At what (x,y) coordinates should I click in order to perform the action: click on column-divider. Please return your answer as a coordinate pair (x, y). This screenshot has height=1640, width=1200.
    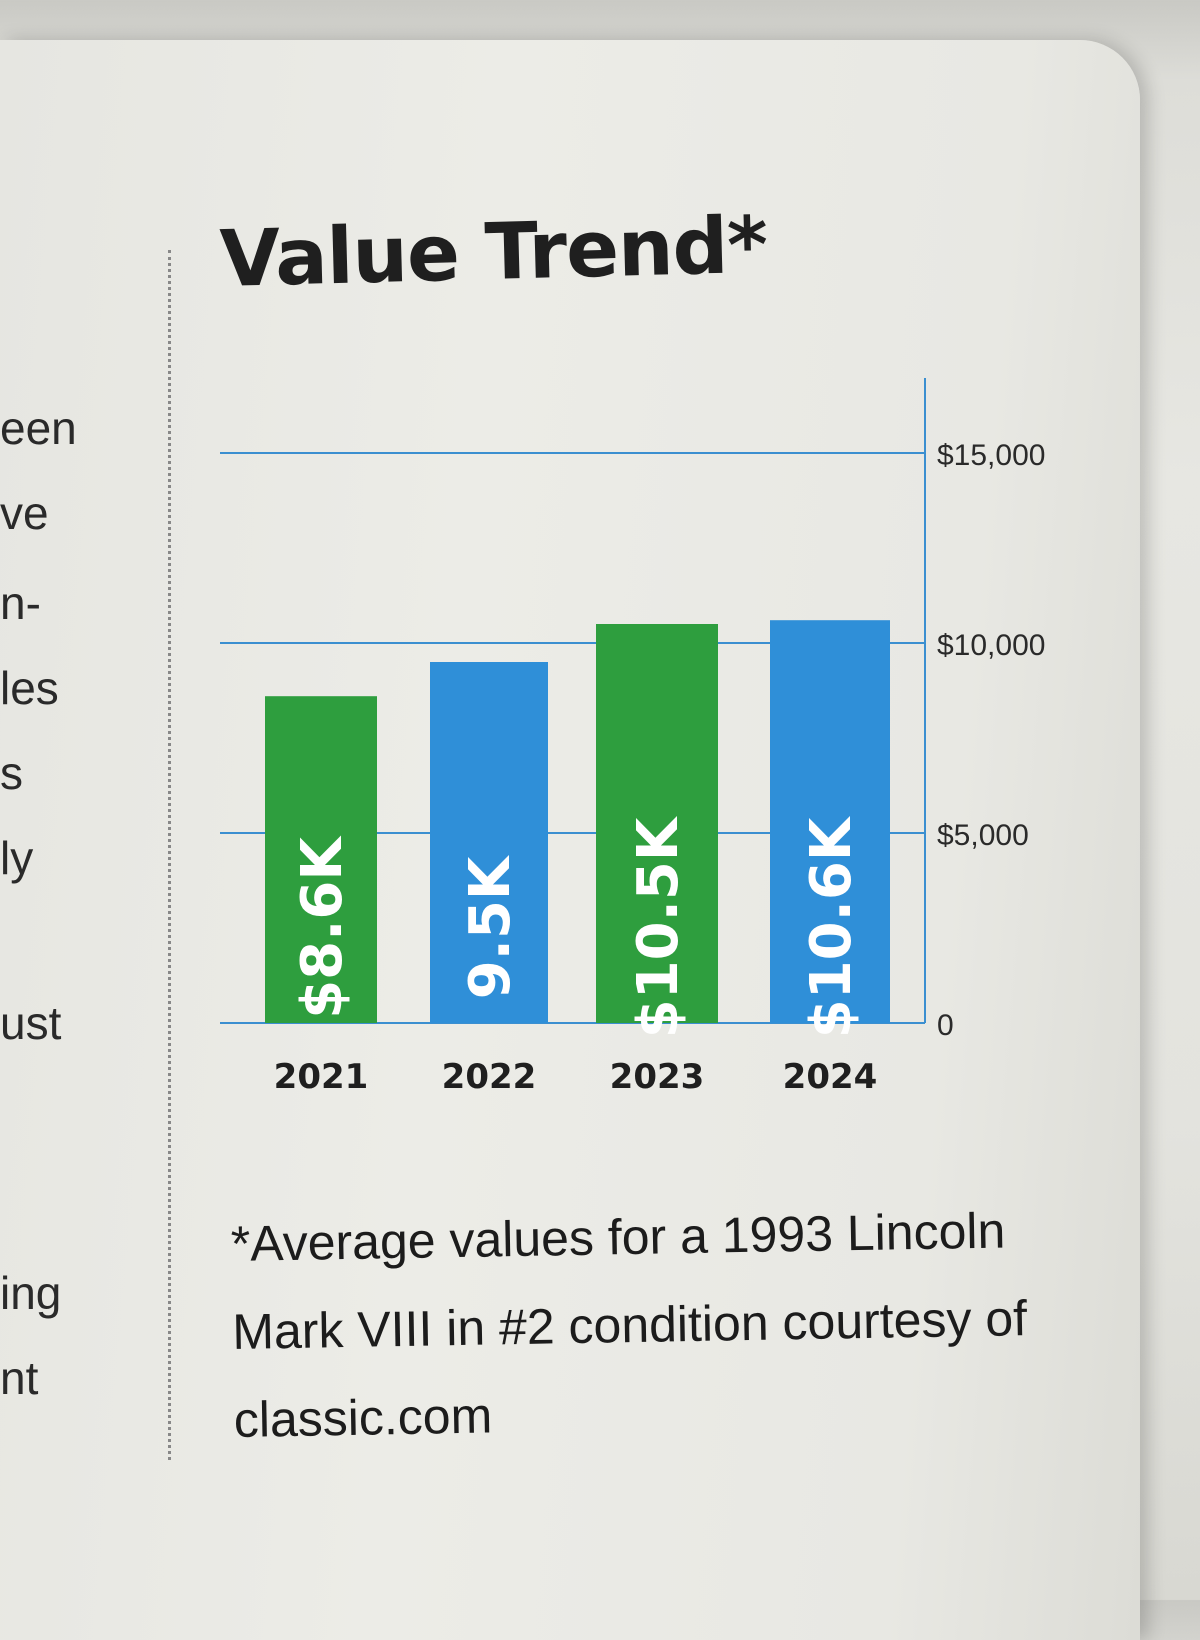
    Looking at the image, I should click on (169, 855).